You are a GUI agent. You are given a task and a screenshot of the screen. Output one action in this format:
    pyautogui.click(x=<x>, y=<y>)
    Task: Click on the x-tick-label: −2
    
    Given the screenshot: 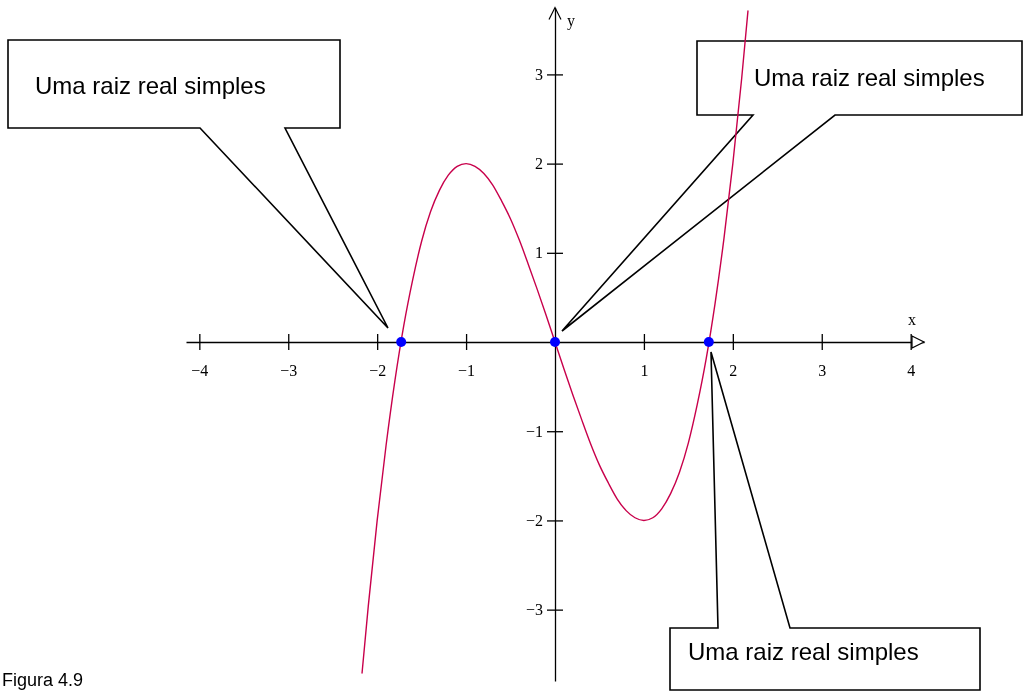 What is the action you would take?
    pyautogui.click(x=378, y=371)
    